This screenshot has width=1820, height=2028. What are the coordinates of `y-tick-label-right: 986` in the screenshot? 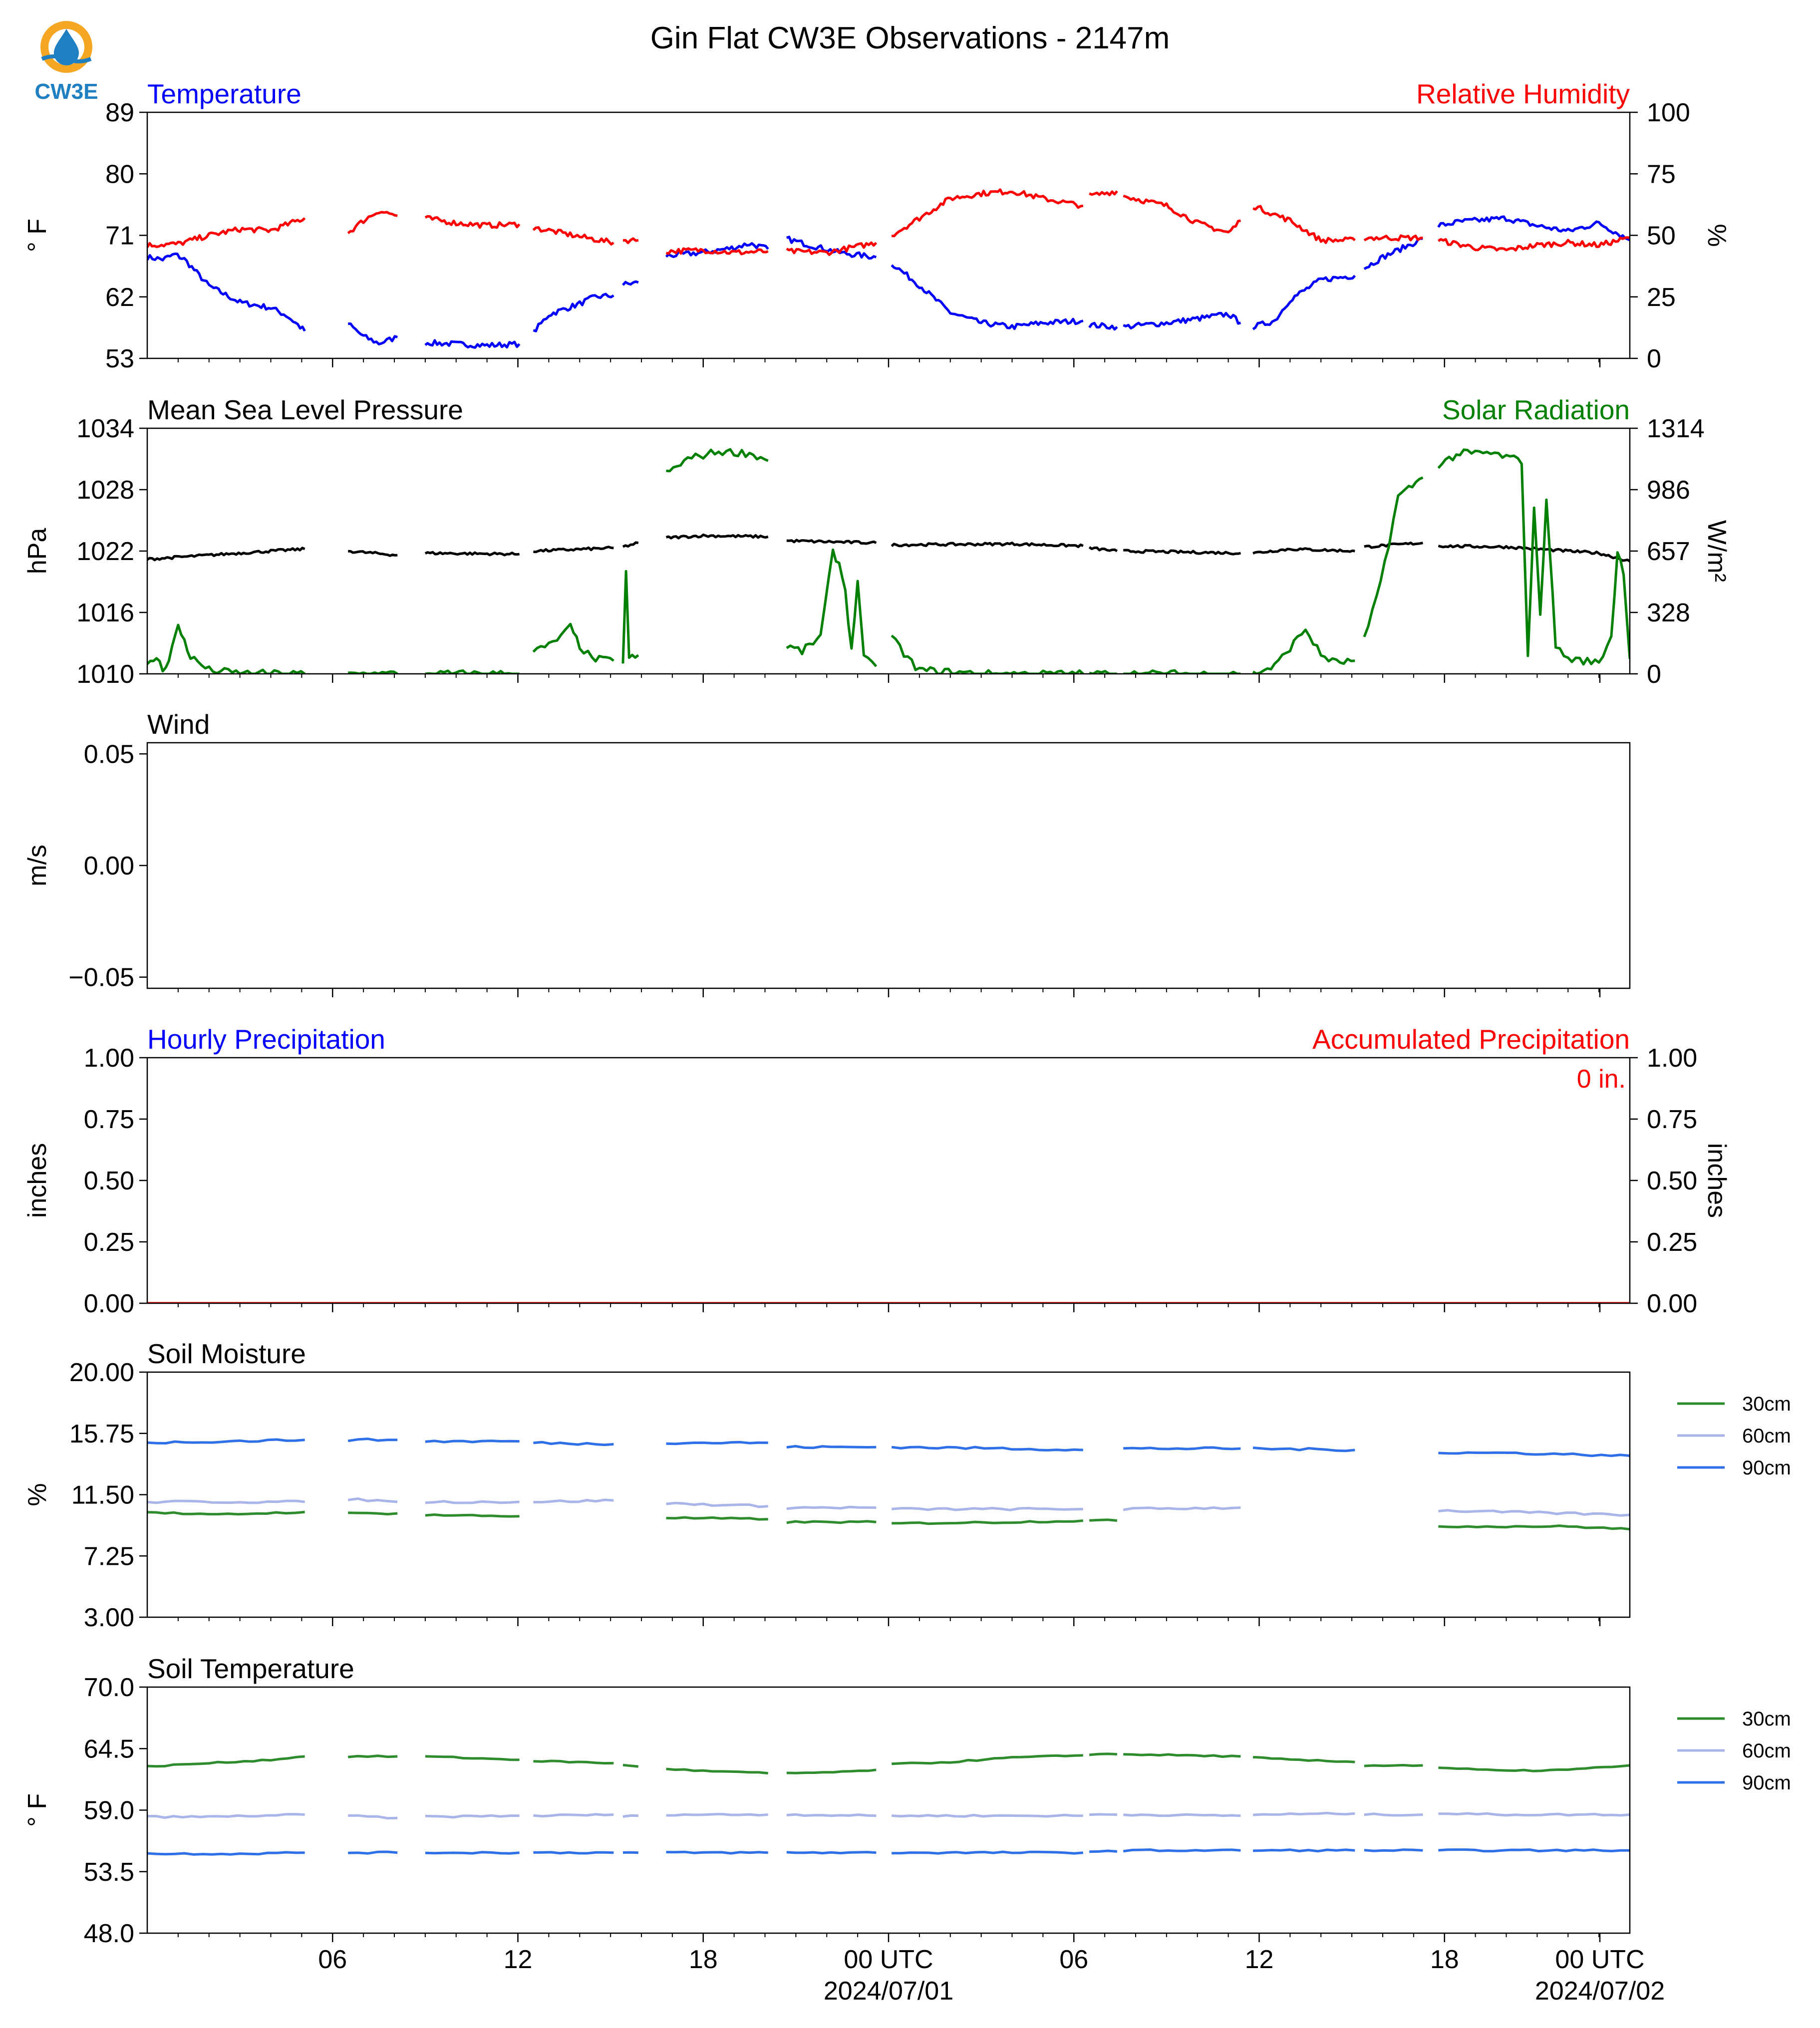 It's located at (1668, 490).